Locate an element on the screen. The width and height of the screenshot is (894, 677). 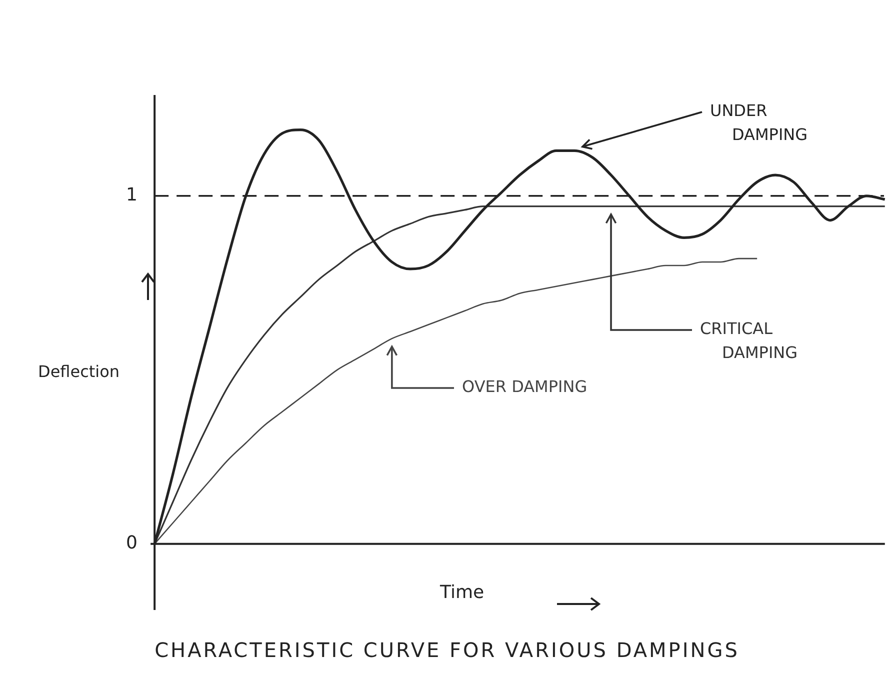
text: OVER DAMPING is located at coordinates (525, 386).